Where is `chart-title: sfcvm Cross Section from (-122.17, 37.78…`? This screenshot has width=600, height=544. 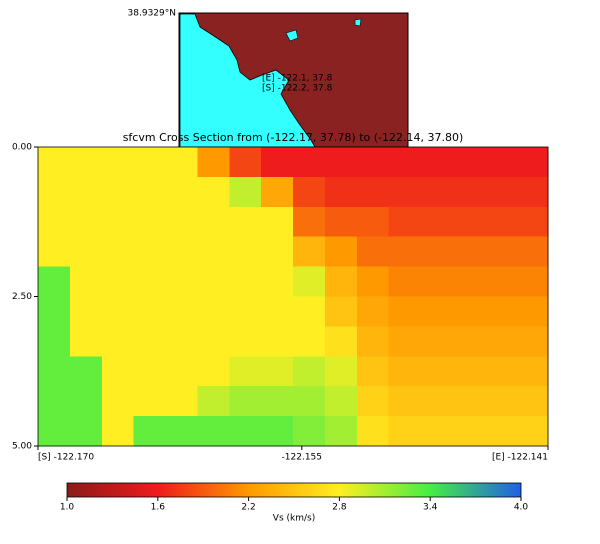
chart-title: sfcvm Cross Section from (-122.17, 37.78… is located at coordinates (293, 137).